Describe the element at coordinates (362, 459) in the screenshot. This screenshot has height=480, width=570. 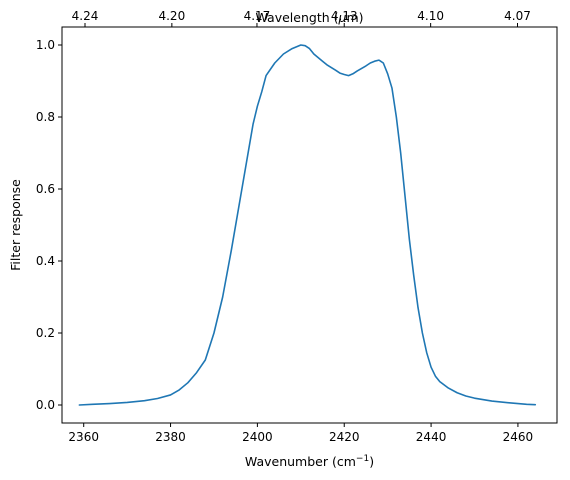
I see `x-axis-label-superscript: −1` at that location.